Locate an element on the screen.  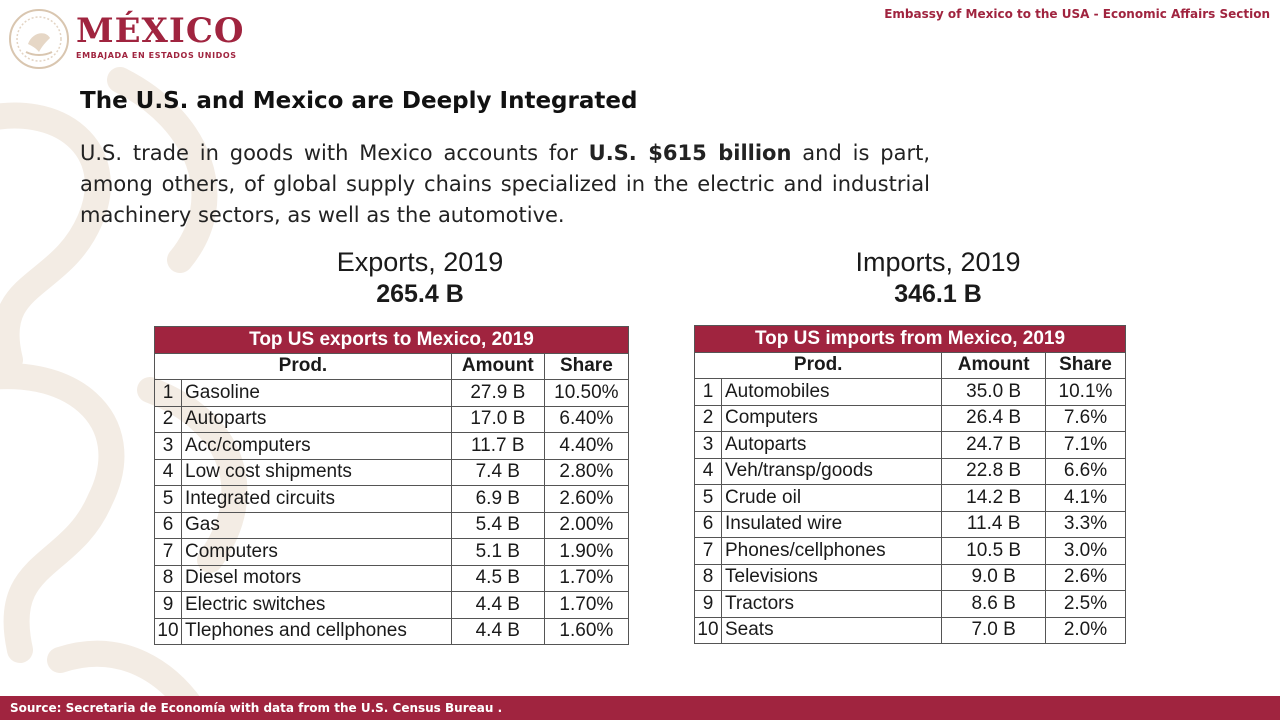
imports-table-caption-row: Top US imports from Mexico, 2019 is located at coordinates (910, 339).